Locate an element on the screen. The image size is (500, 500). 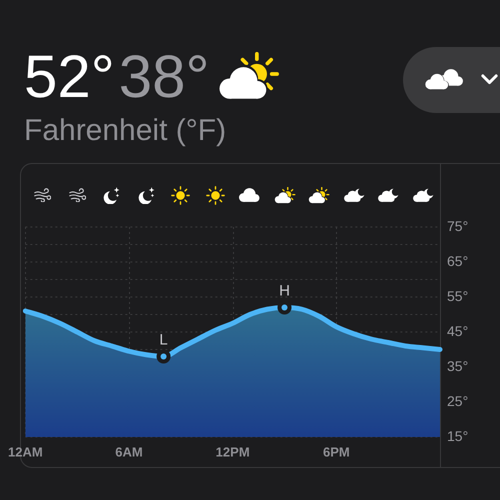
x-tick-label: 6PM is located at coordinates (336, 452).